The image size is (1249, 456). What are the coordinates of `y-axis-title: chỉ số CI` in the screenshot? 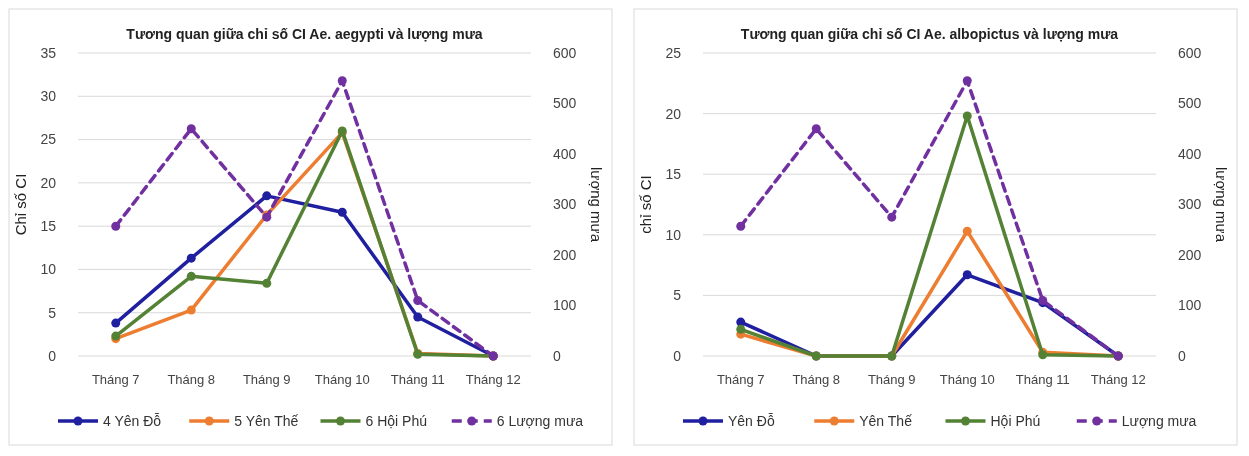 It's located at (645, 204).